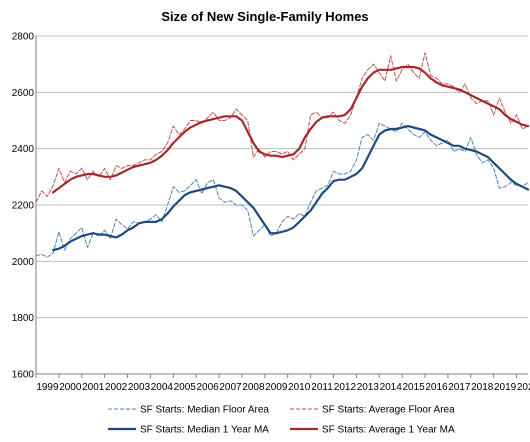 This screenshot has width=530, height=442. Describe the element at coordinates (322, 387) in the screenshot. I see `x-tick-label: 2011` at that location.